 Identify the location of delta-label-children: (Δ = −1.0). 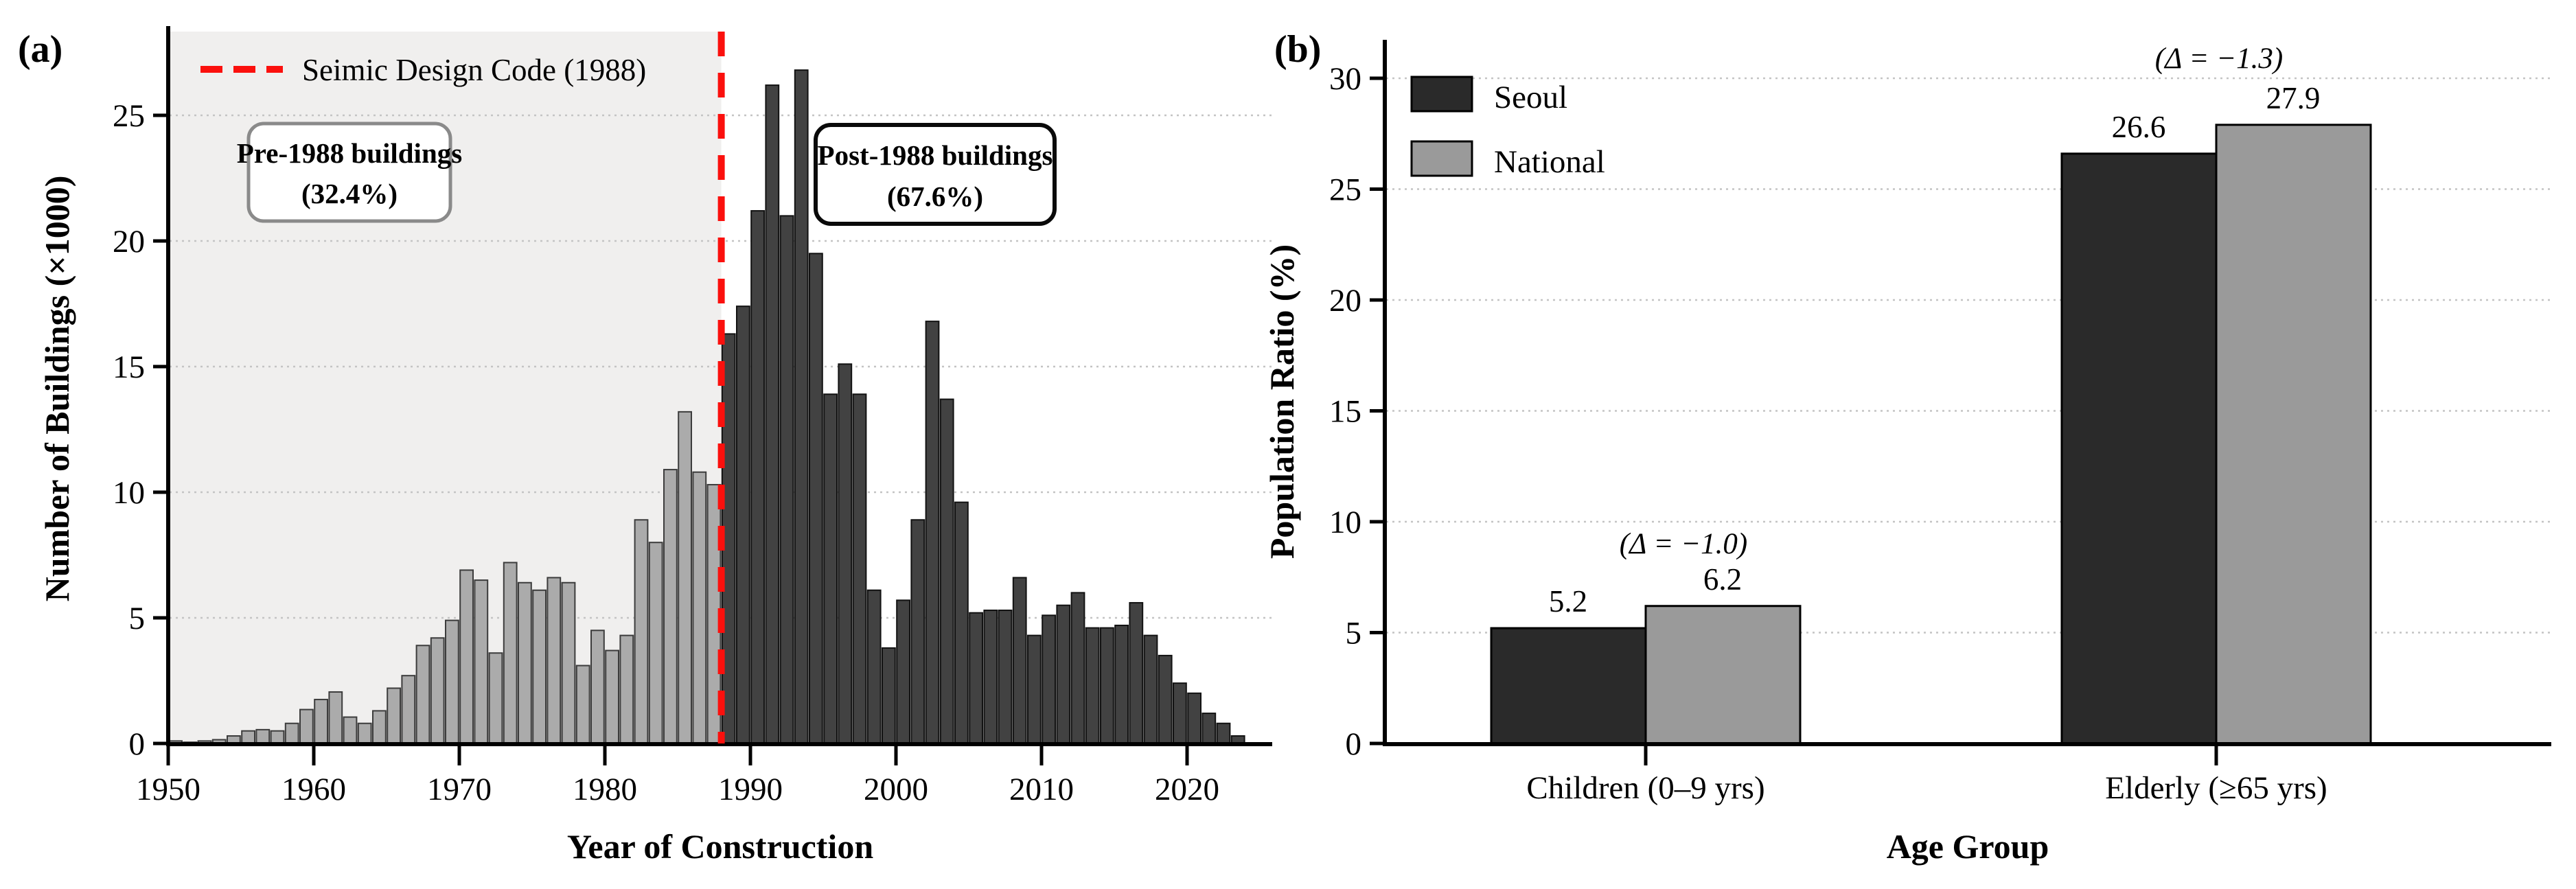
(1683, 544).